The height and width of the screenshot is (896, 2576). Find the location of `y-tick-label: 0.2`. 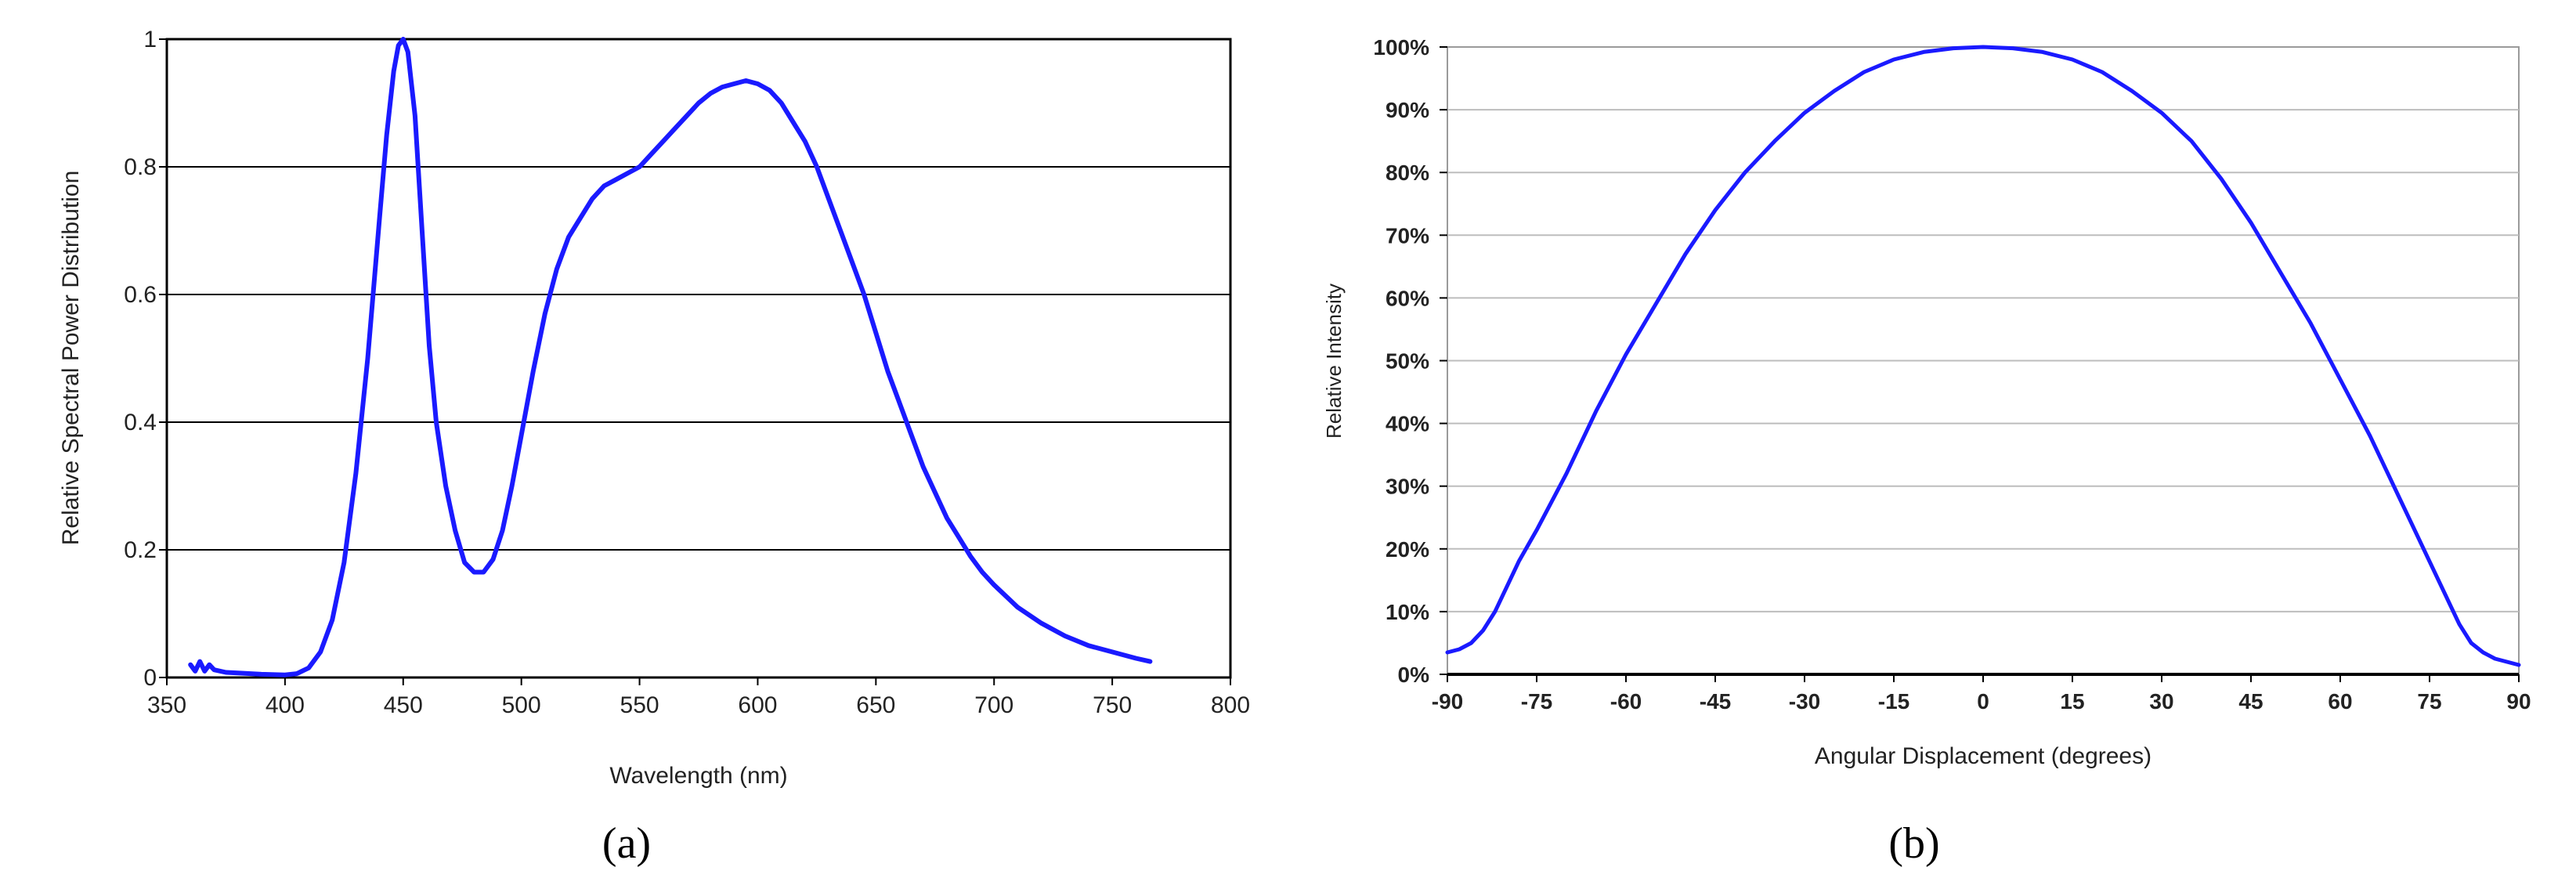

y-tick-label: 0.2 is located at coordinates (140, 550).